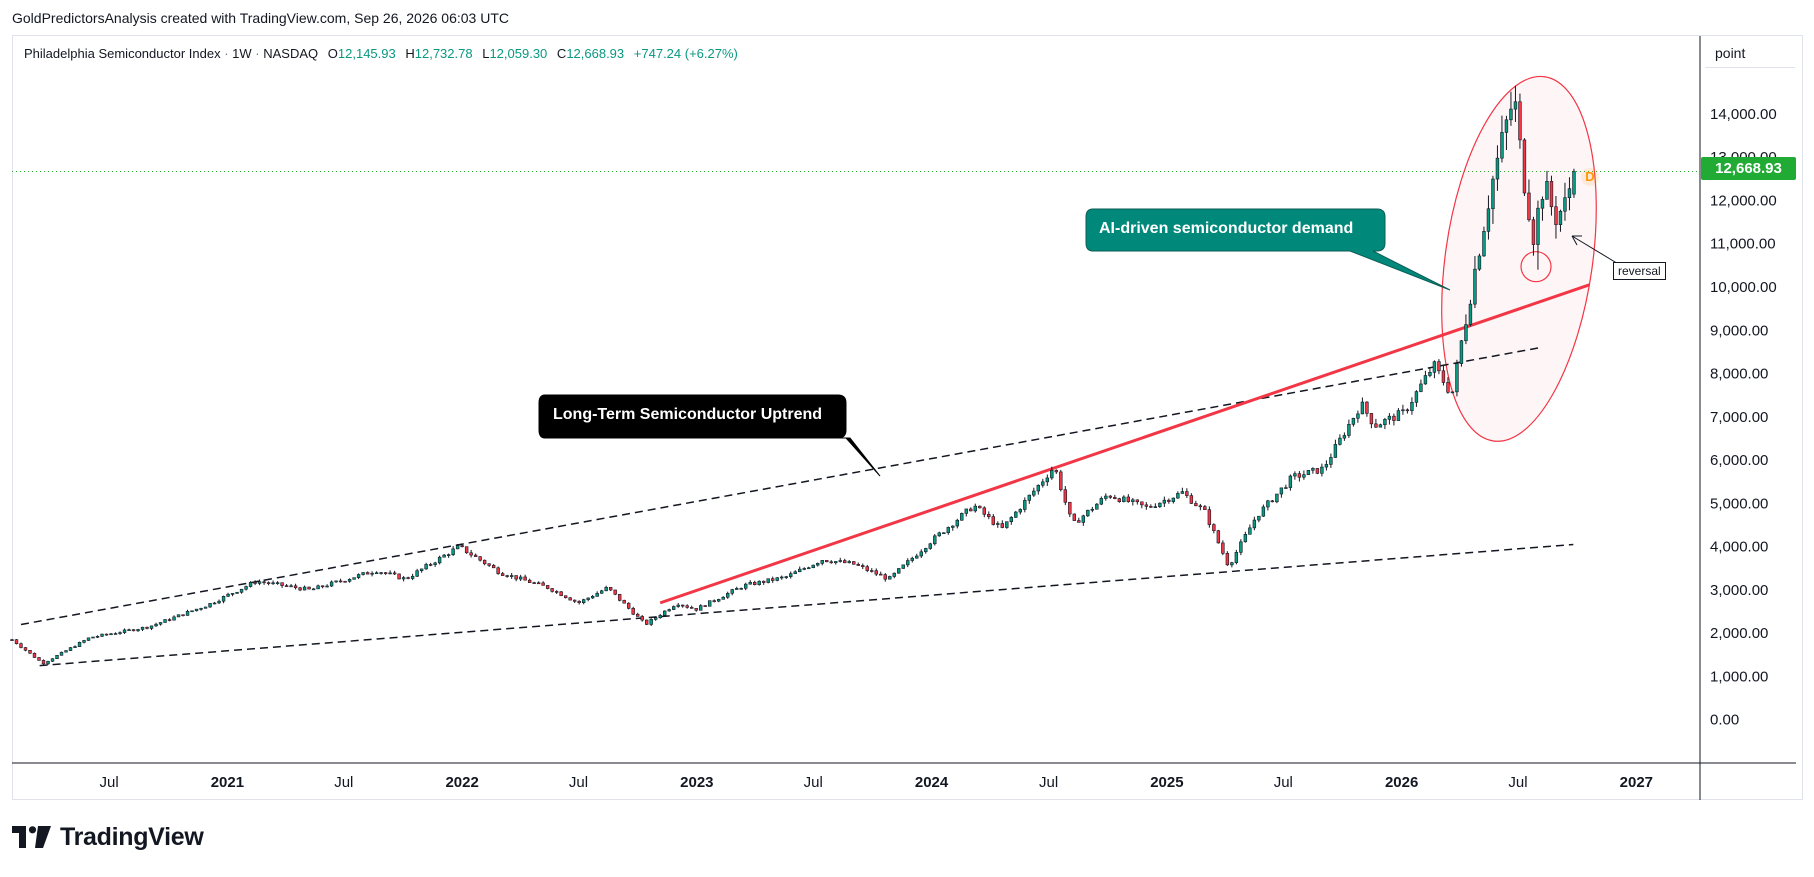 The image size is (1814, 877). I want to click on scale-unit-button: point, so click(1750, 53).